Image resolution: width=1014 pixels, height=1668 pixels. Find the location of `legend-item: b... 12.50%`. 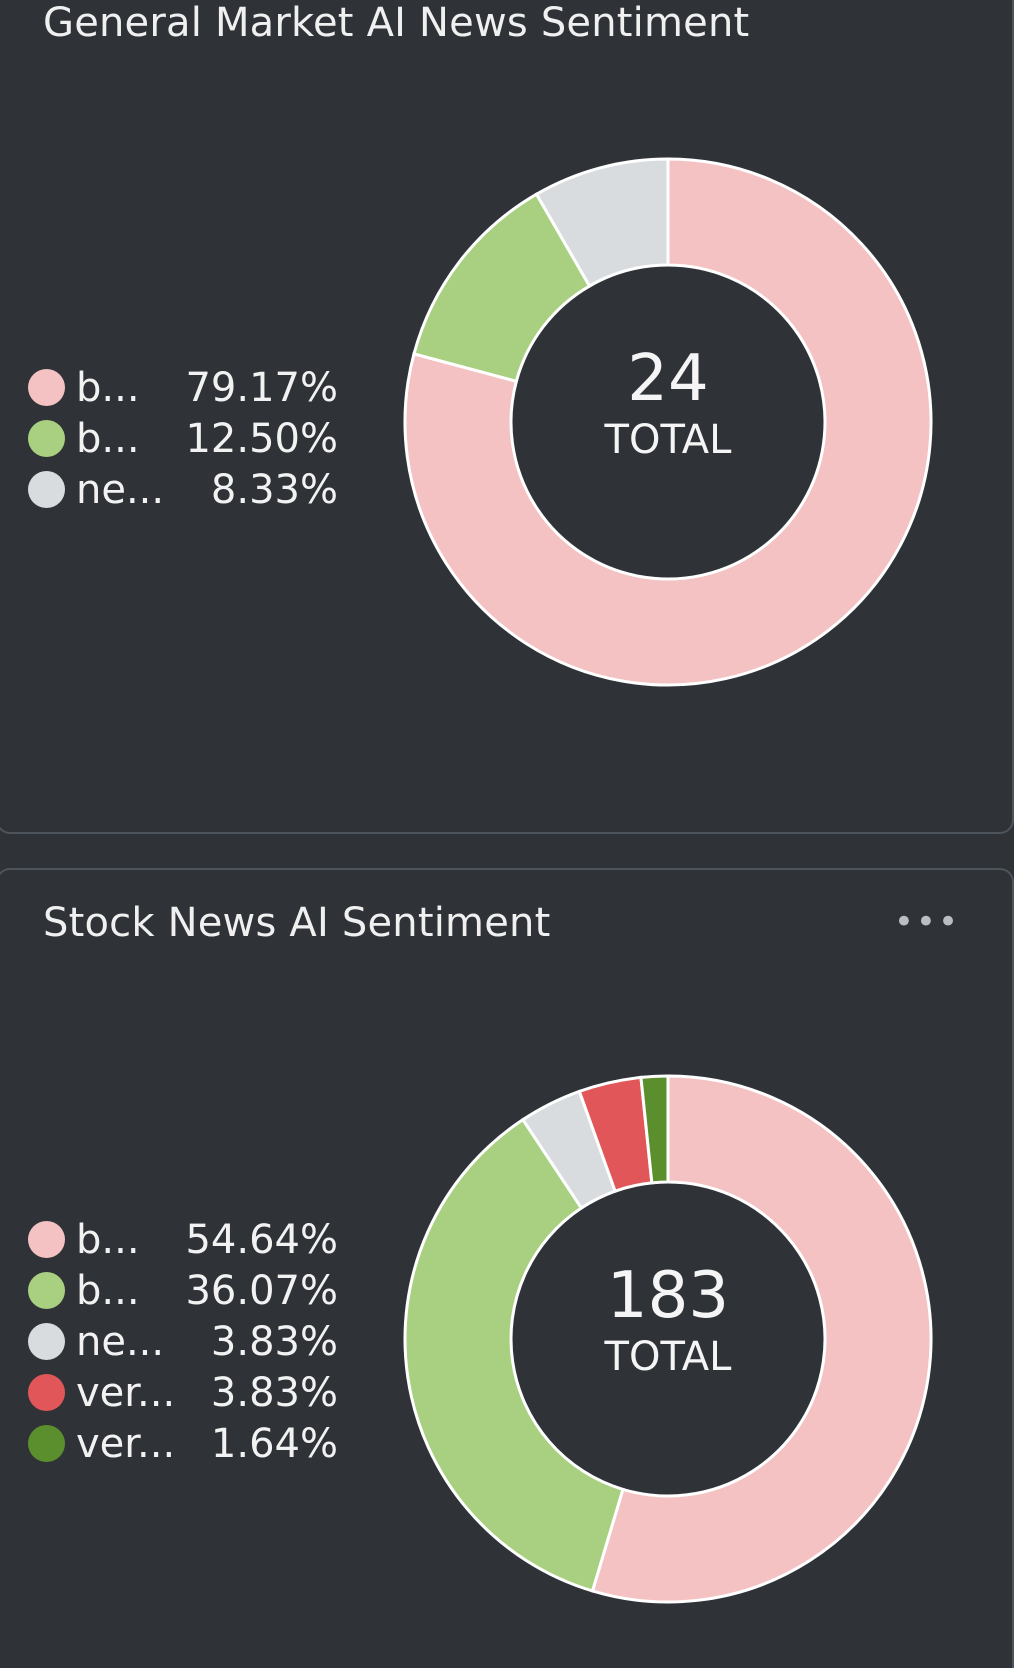

legend-item: b... 12.50% is located at coordinates (183, 438).